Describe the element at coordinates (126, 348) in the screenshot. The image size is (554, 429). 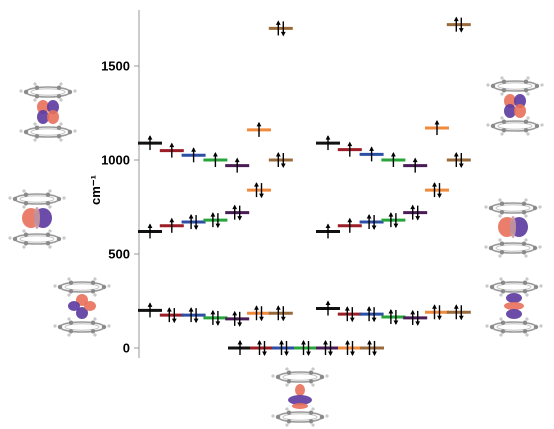
I see `y-tick-label: 0` at that location.